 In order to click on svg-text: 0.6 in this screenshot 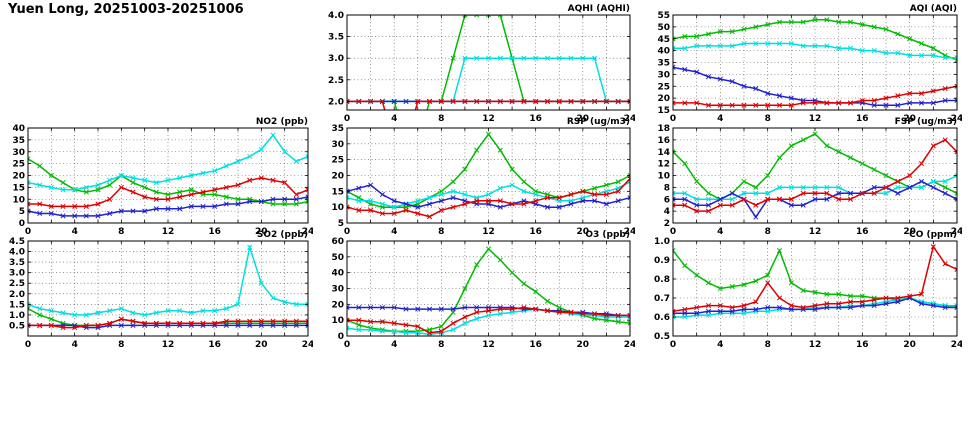, I will do `click(662, 318)`.